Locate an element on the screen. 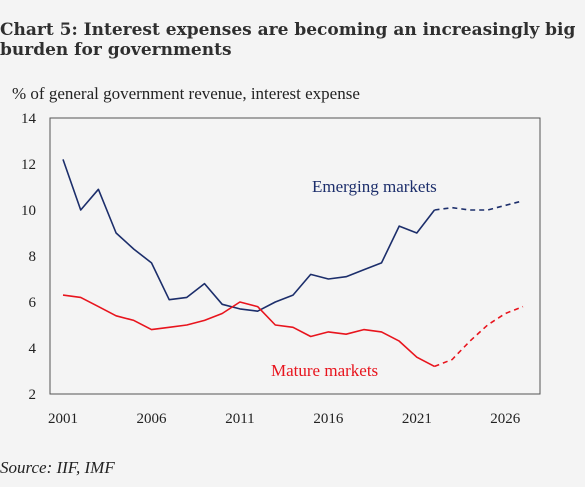 Image resolution: width=585 pixels, height=487 pixels. y-tick-label-4: 4 is located at coordinates (33, 349).